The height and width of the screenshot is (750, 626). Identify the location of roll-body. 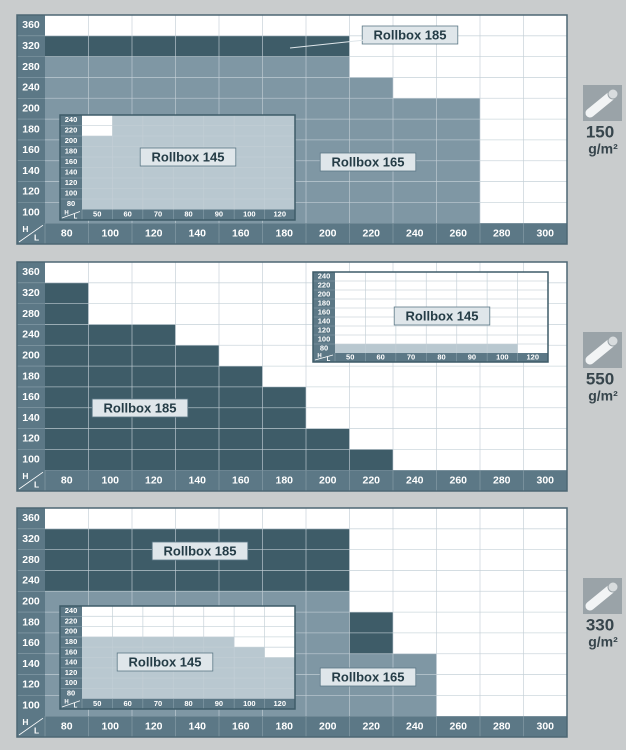
(601, 351).